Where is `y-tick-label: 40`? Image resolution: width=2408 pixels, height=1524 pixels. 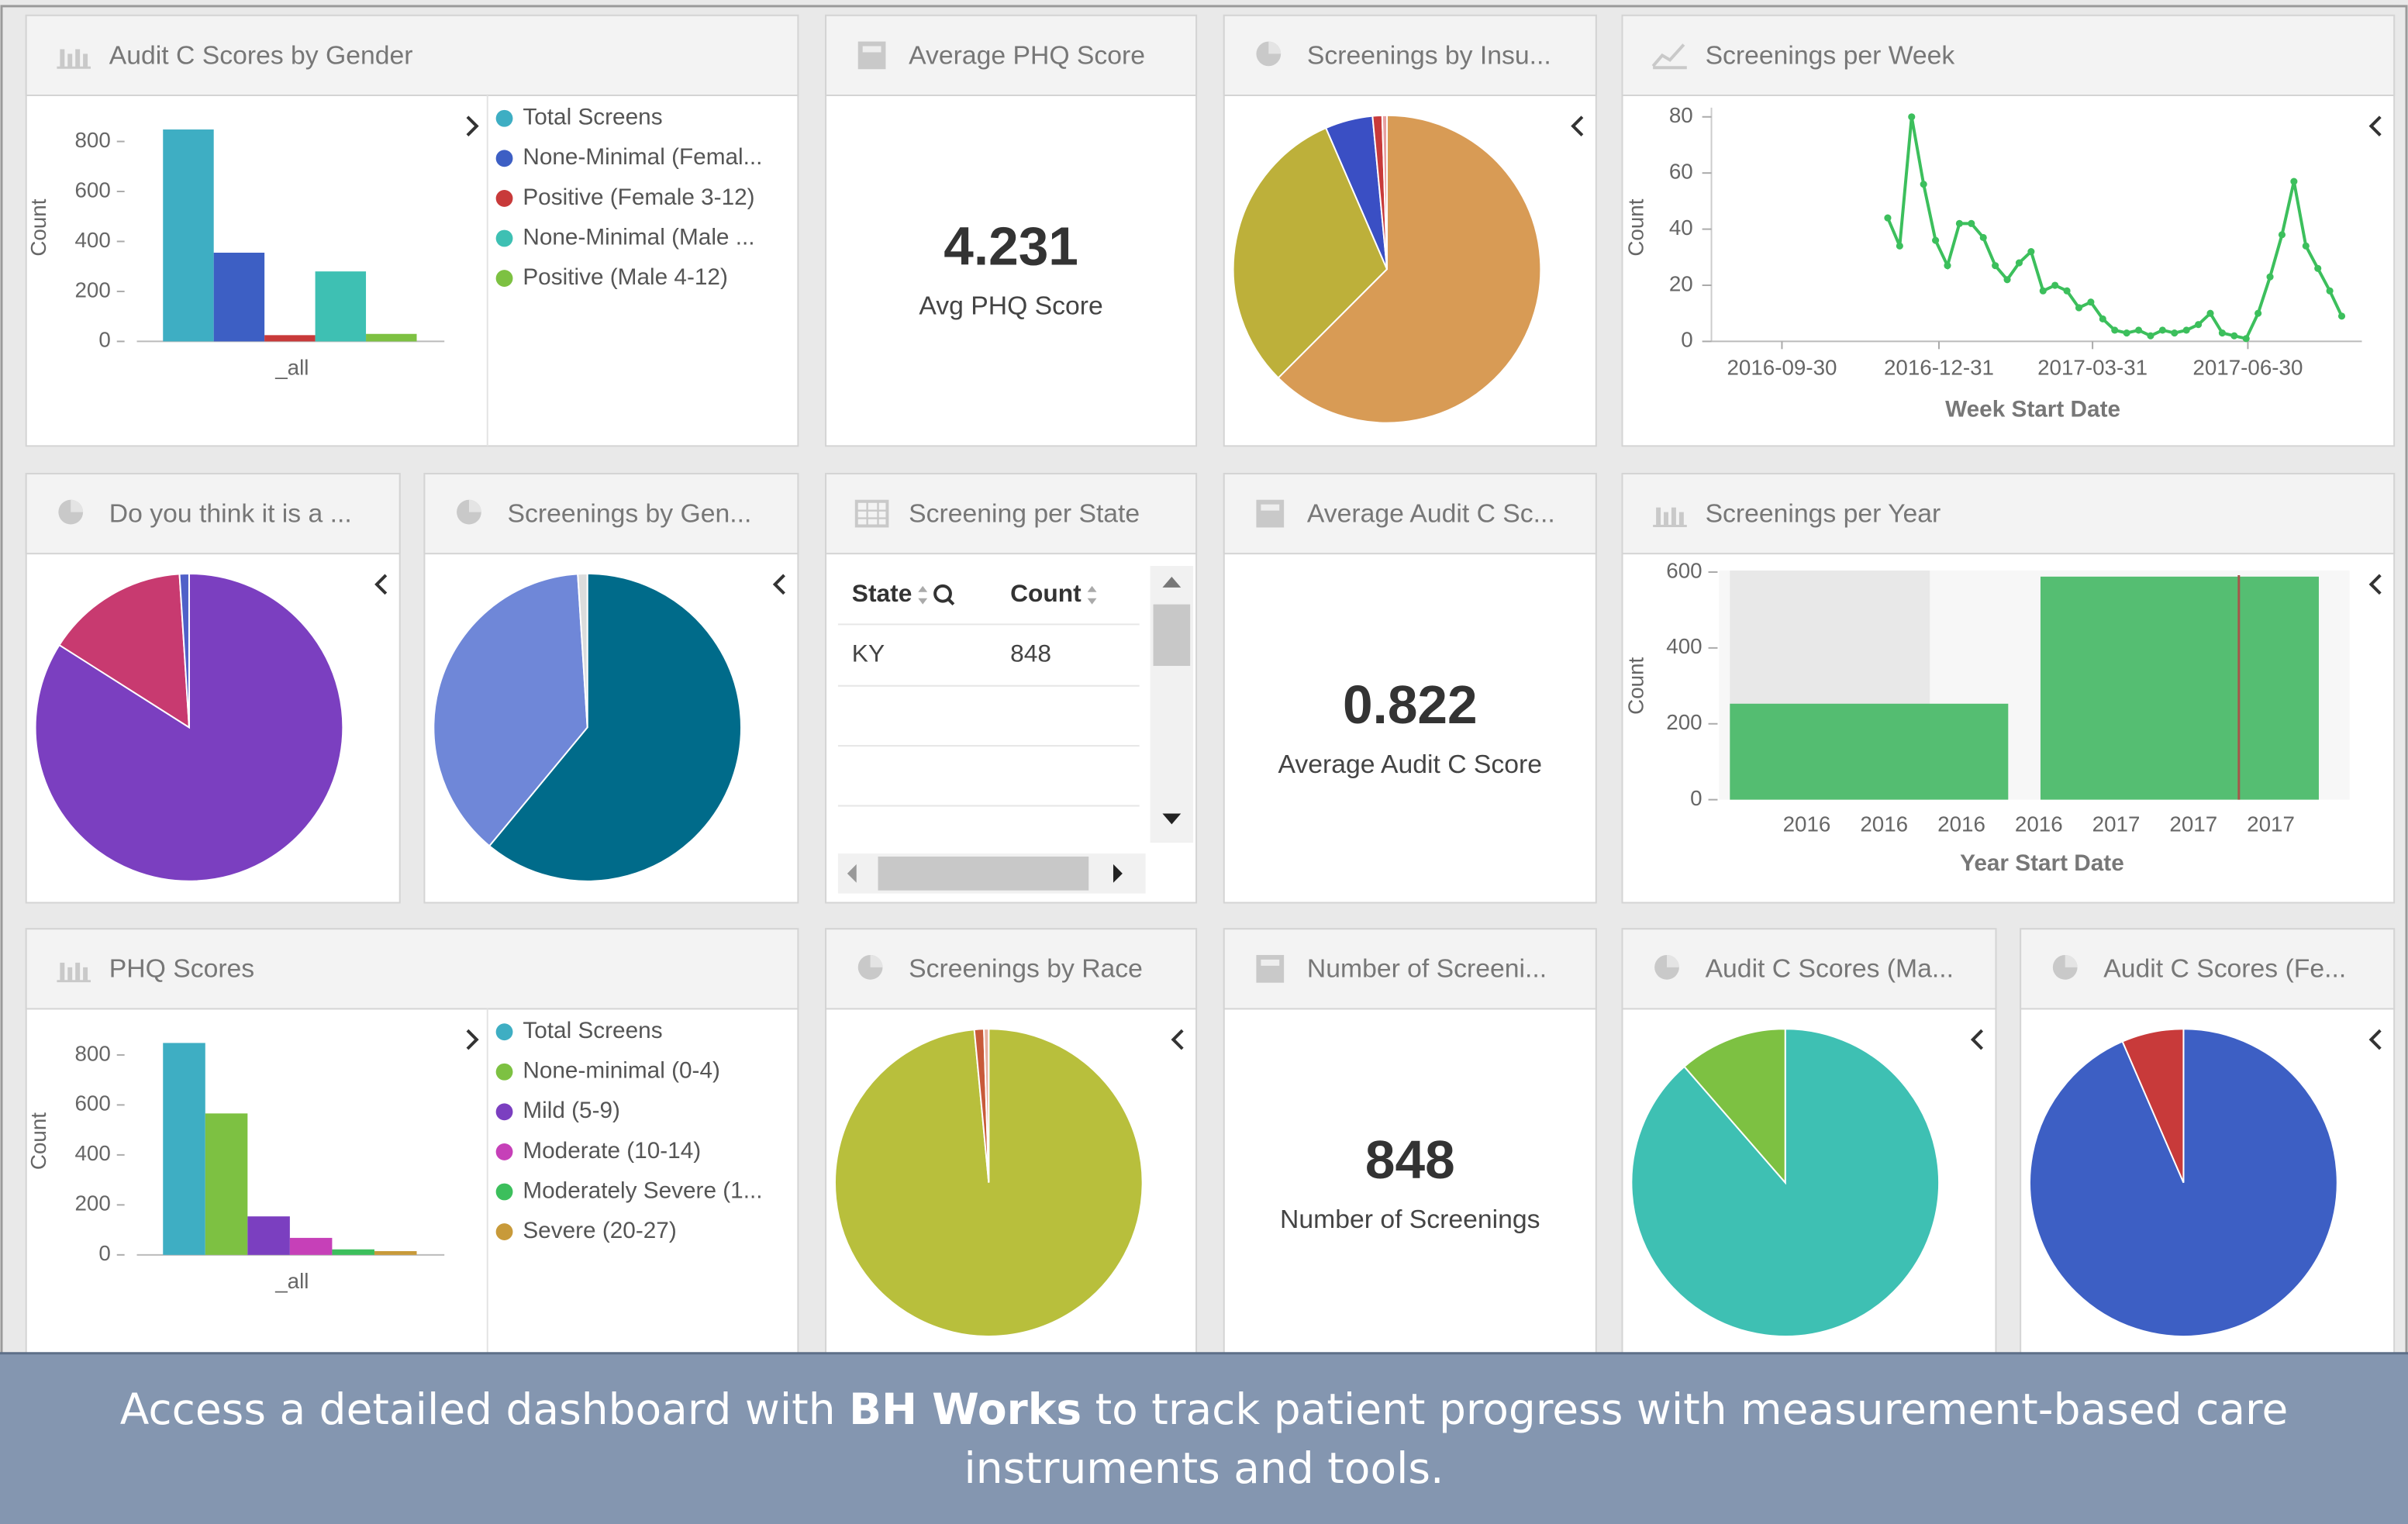 y-tick-label: 40 is located at coordinates (1681, 227).